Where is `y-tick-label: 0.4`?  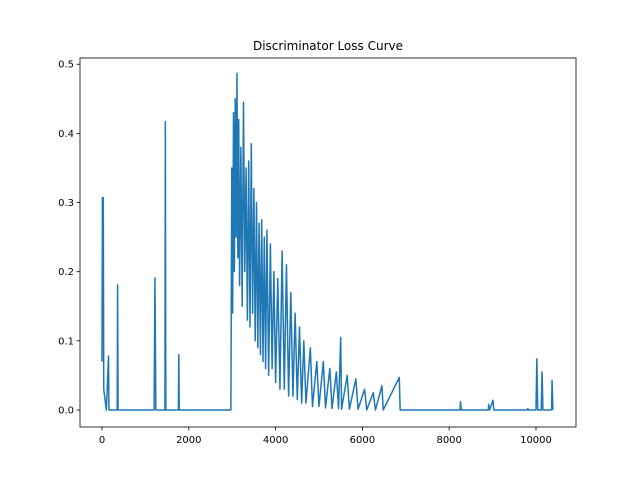 y-tick-label: 0.4 is located at coordinates (66, 134).